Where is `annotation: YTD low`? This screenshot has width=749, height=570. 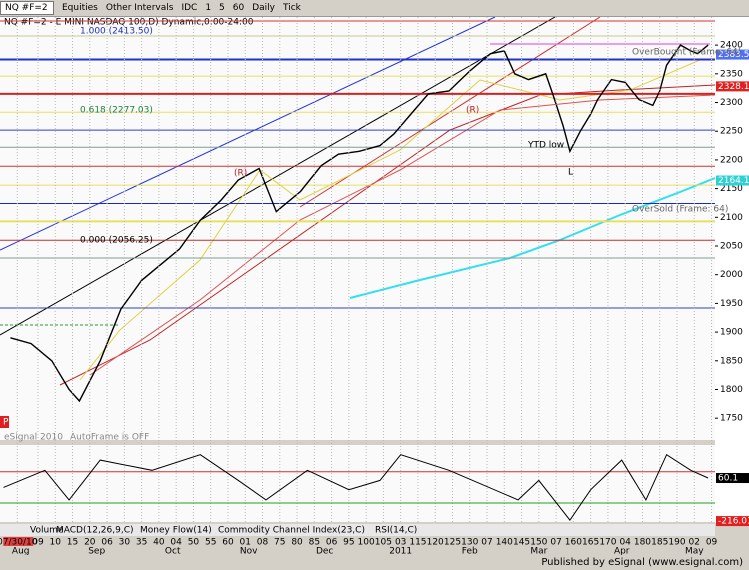 annotation: YTD low is located at coordinates (545, 146).